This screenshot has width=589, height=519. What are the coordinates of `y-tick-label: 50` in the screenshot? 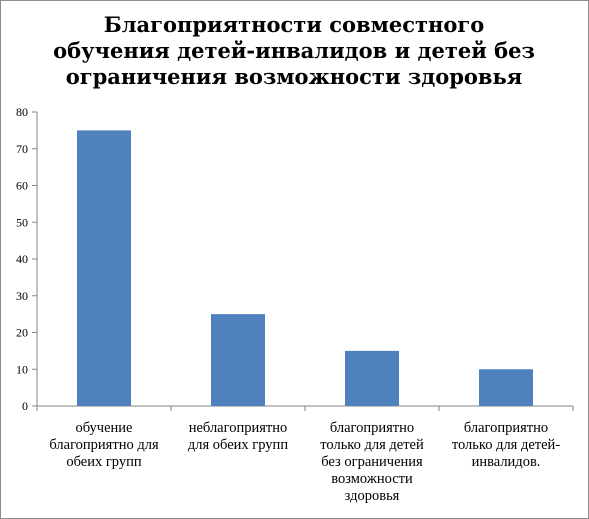 It's located at (22, 222).